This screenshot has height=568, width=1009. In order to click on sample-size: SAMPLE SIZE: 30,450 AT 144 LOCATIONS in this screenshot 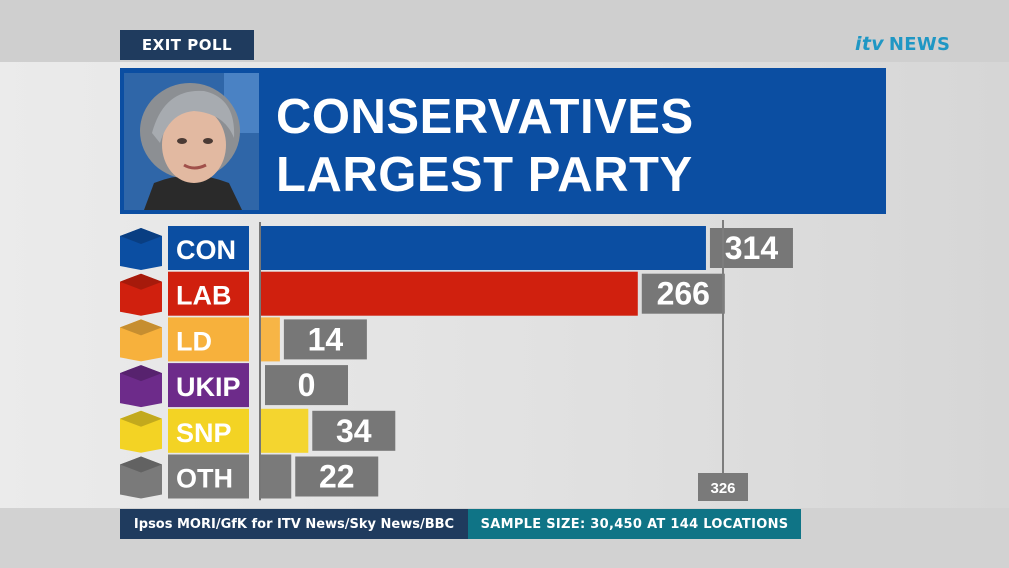, I will do `click(634, 524)`.